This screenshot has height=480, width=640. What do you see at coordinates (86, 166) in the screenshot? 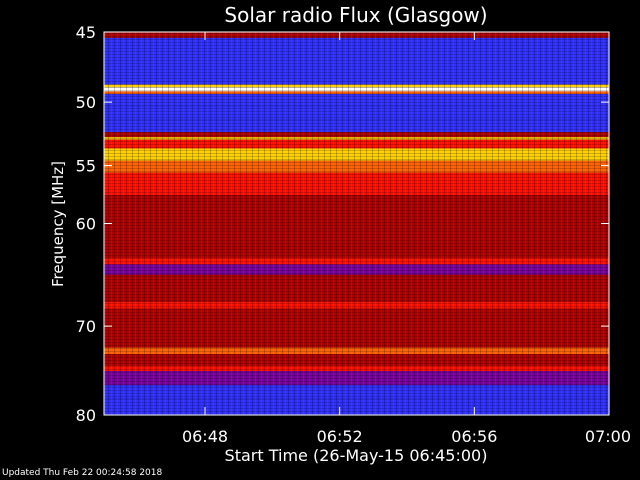
I see `y-tick-label-2: 55` at bounding box center [86, 166].